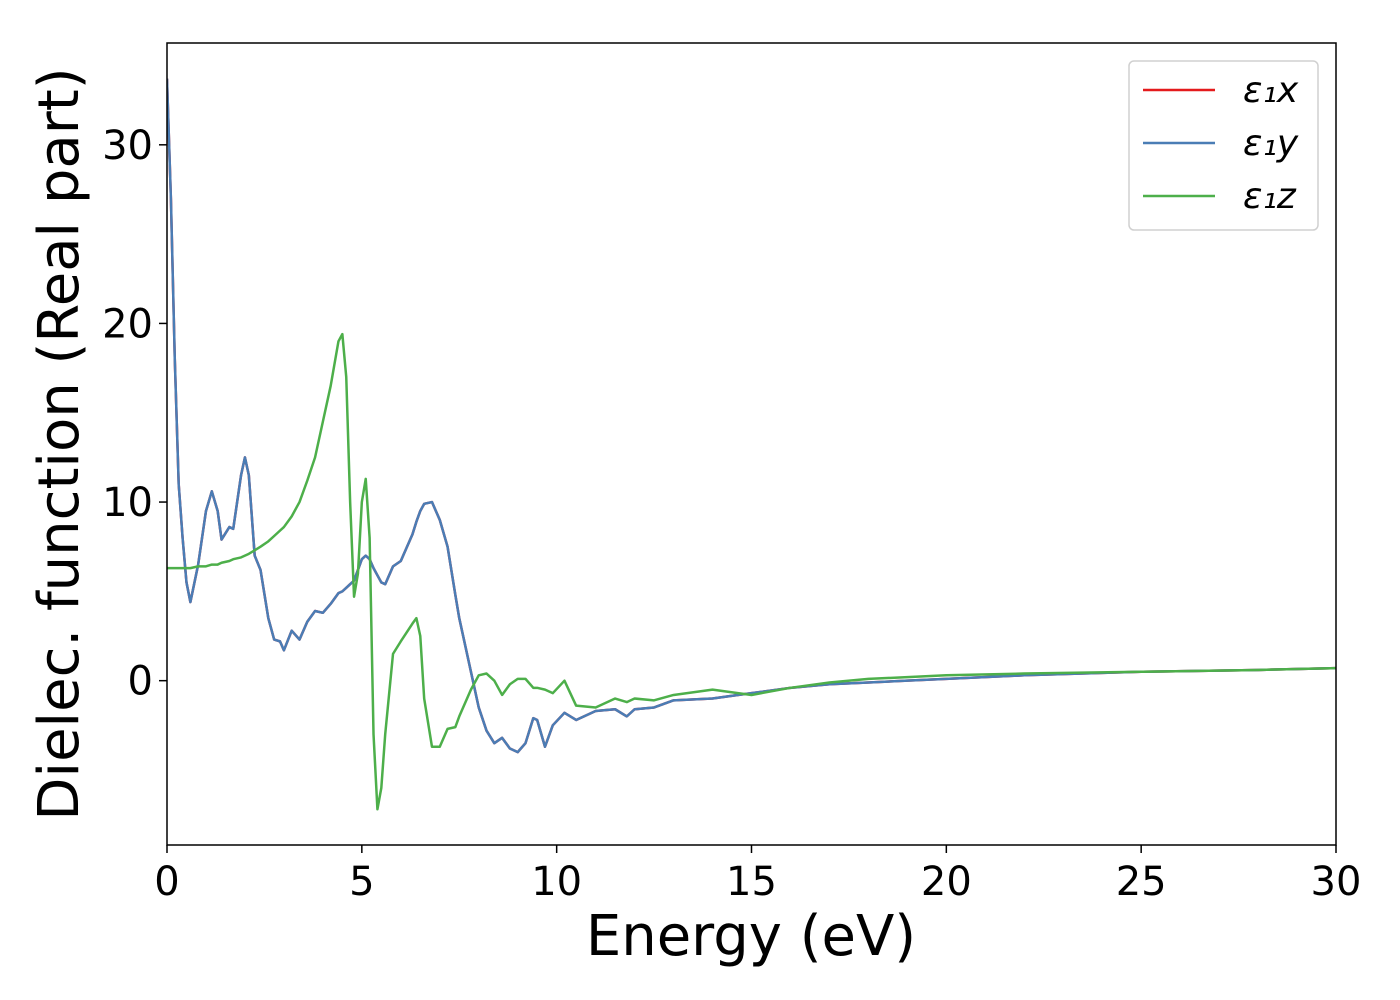 The image size is (1400, 1000). I want to click on x-tick-label: 5, so click(361, 882).